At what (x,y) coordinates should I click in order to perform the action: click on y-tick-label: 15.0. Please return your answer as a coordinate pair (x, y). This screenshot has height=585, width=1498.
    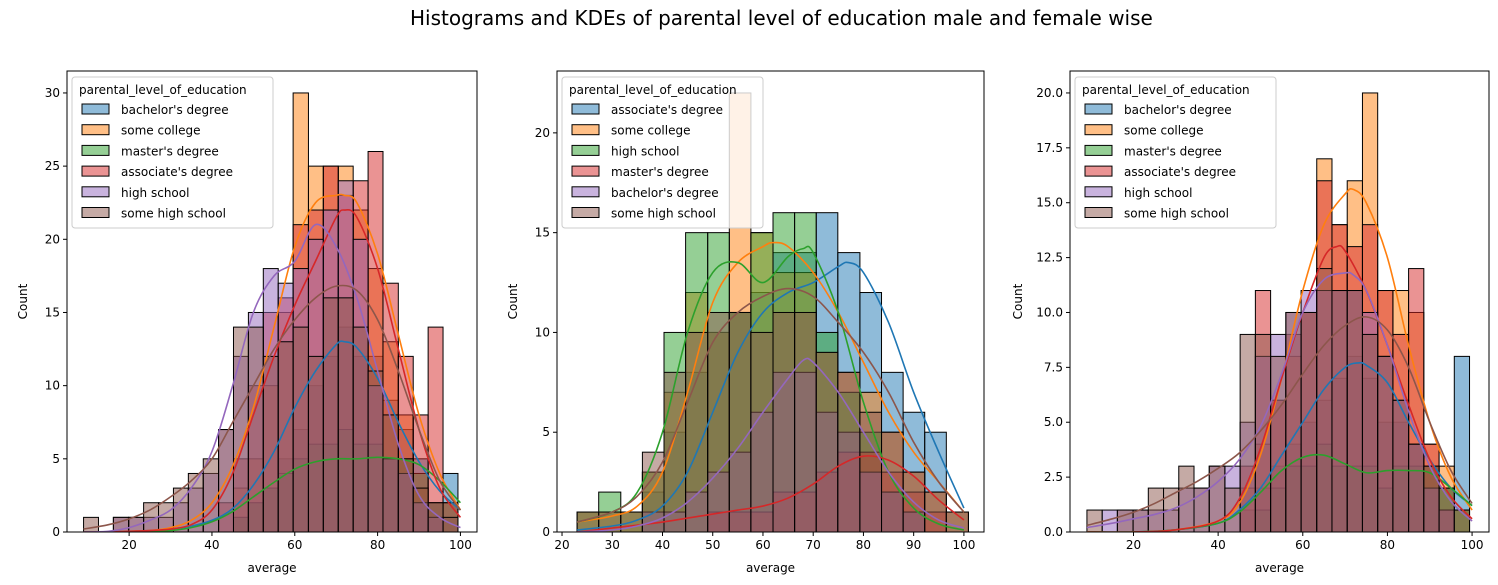
    Looking at the image, I should click on (1049, 203).